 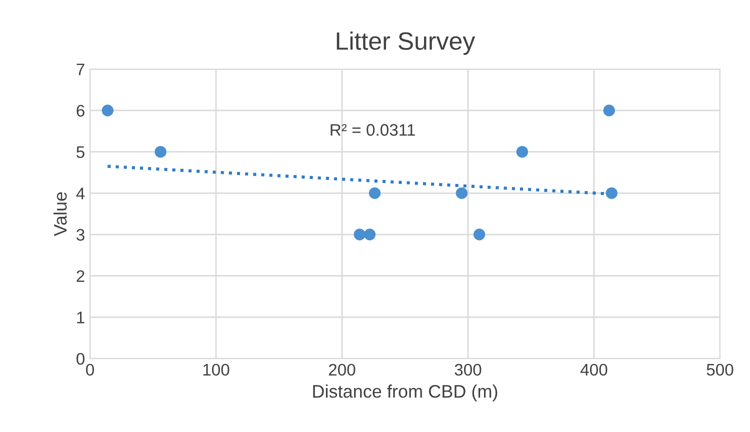 What do you see at coordinates (60, 214) in the screenshot?
I see `y-axis-title: Value` at bounding box center [60, 214].